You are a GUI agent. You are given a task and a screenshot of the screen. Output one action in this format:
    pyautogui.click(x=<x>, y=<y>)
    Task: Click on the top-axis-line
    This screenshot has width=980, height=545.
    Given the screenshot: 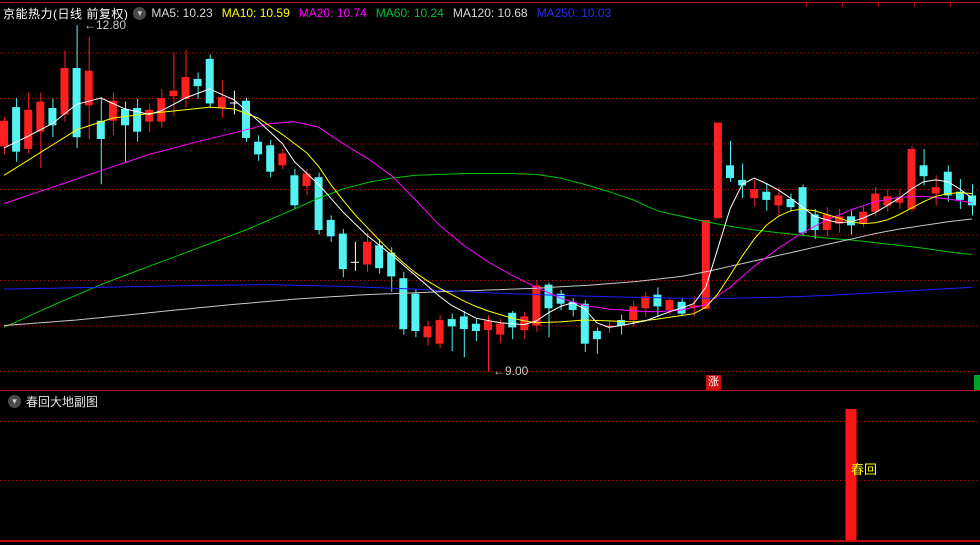 What is the action you would take?
    pyautogui.click(x=490, y=2)
    